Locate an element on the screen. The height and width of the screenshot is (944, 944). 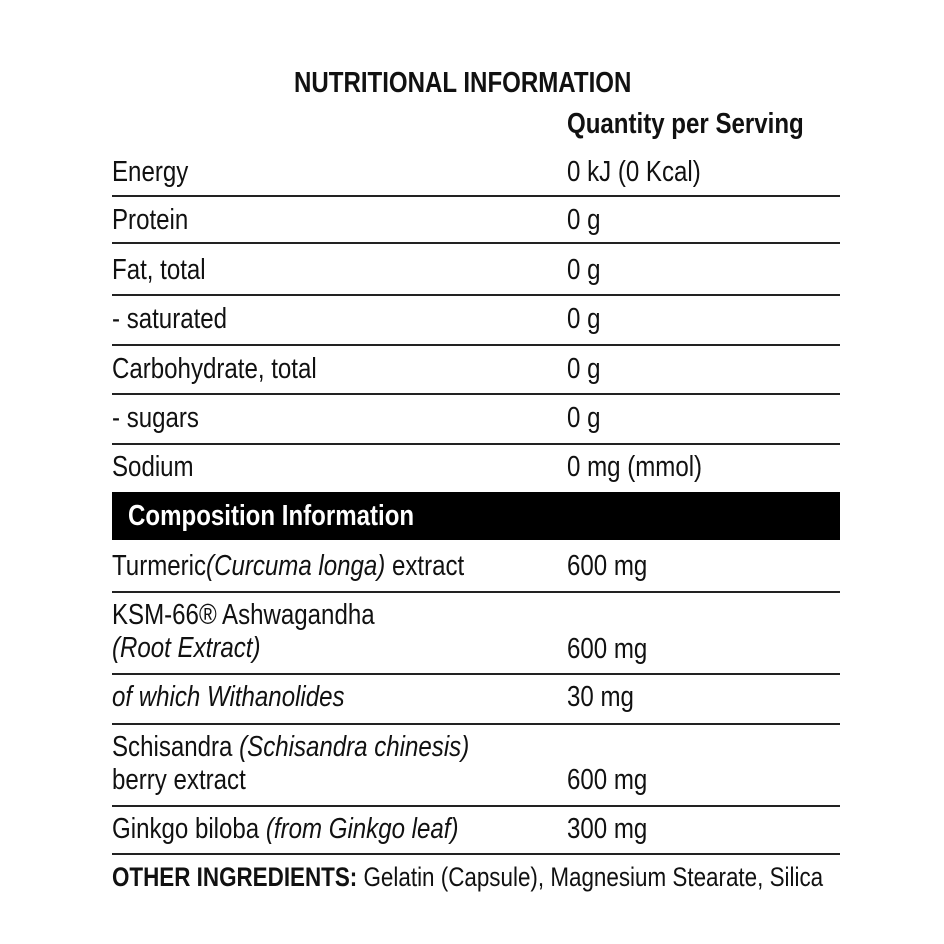
ingredient-line2: berry extract is located at coordinates (179, 780).